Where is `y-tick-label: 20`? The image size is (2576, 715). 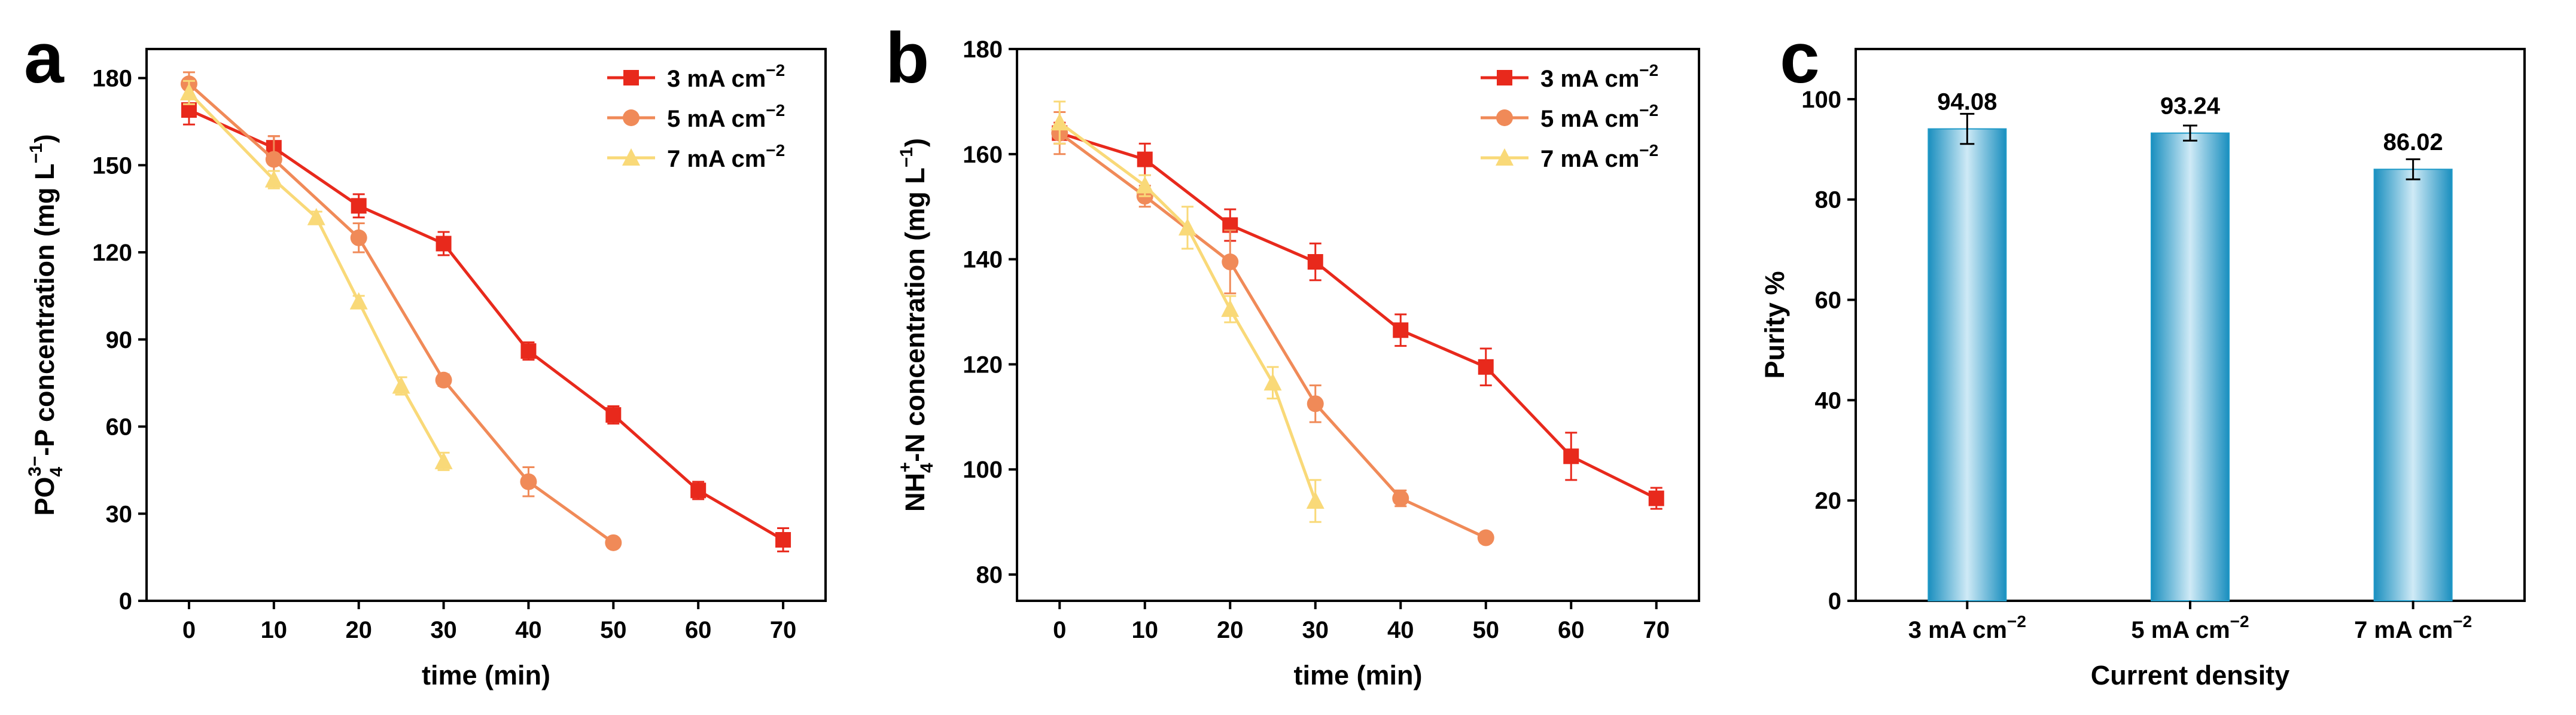 y-tick-label: 20 is located at coordinates (1828, 501).